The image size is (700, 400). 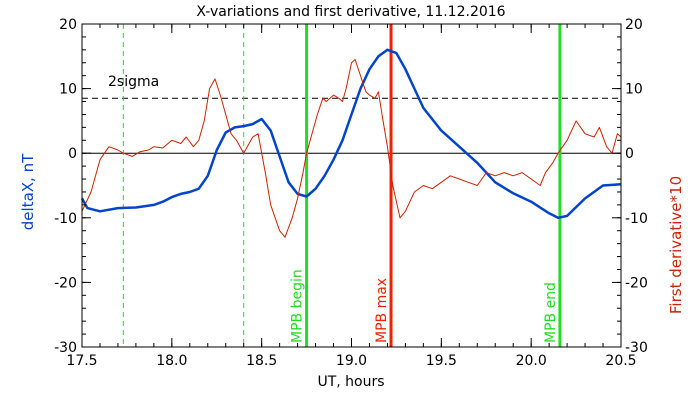 I want to click on y-tick-label-left: -20, so click(x=65, y=283).